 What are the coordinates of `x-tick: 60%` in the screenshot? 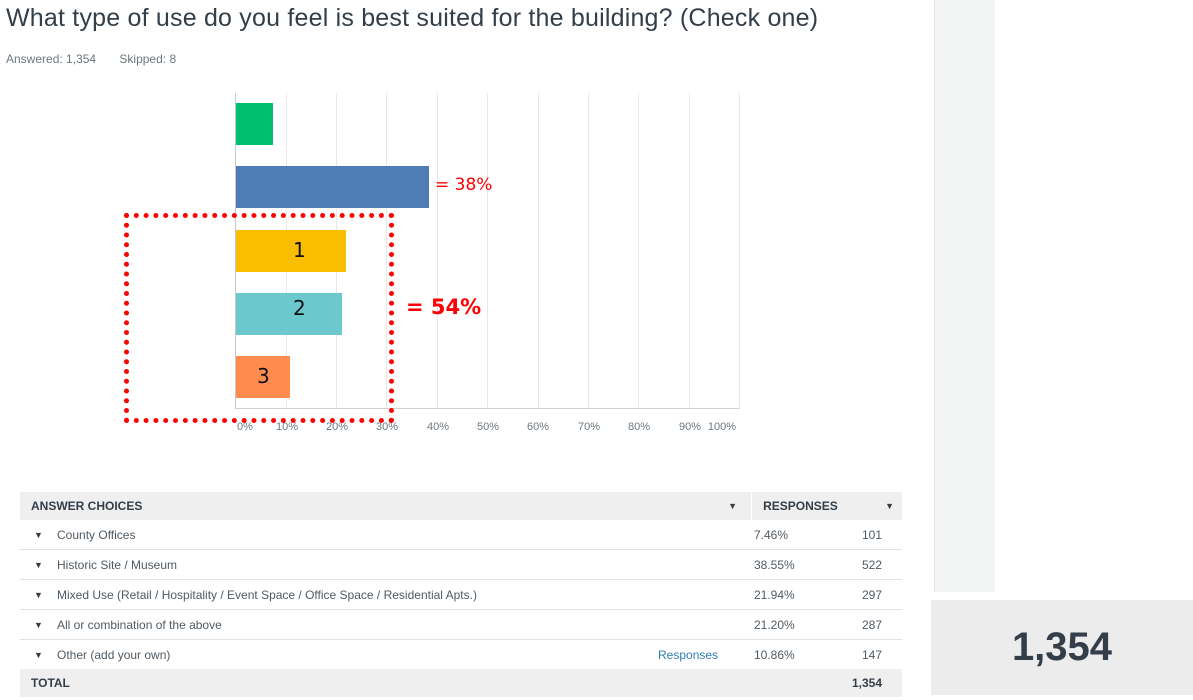 It's located at (538, 427).